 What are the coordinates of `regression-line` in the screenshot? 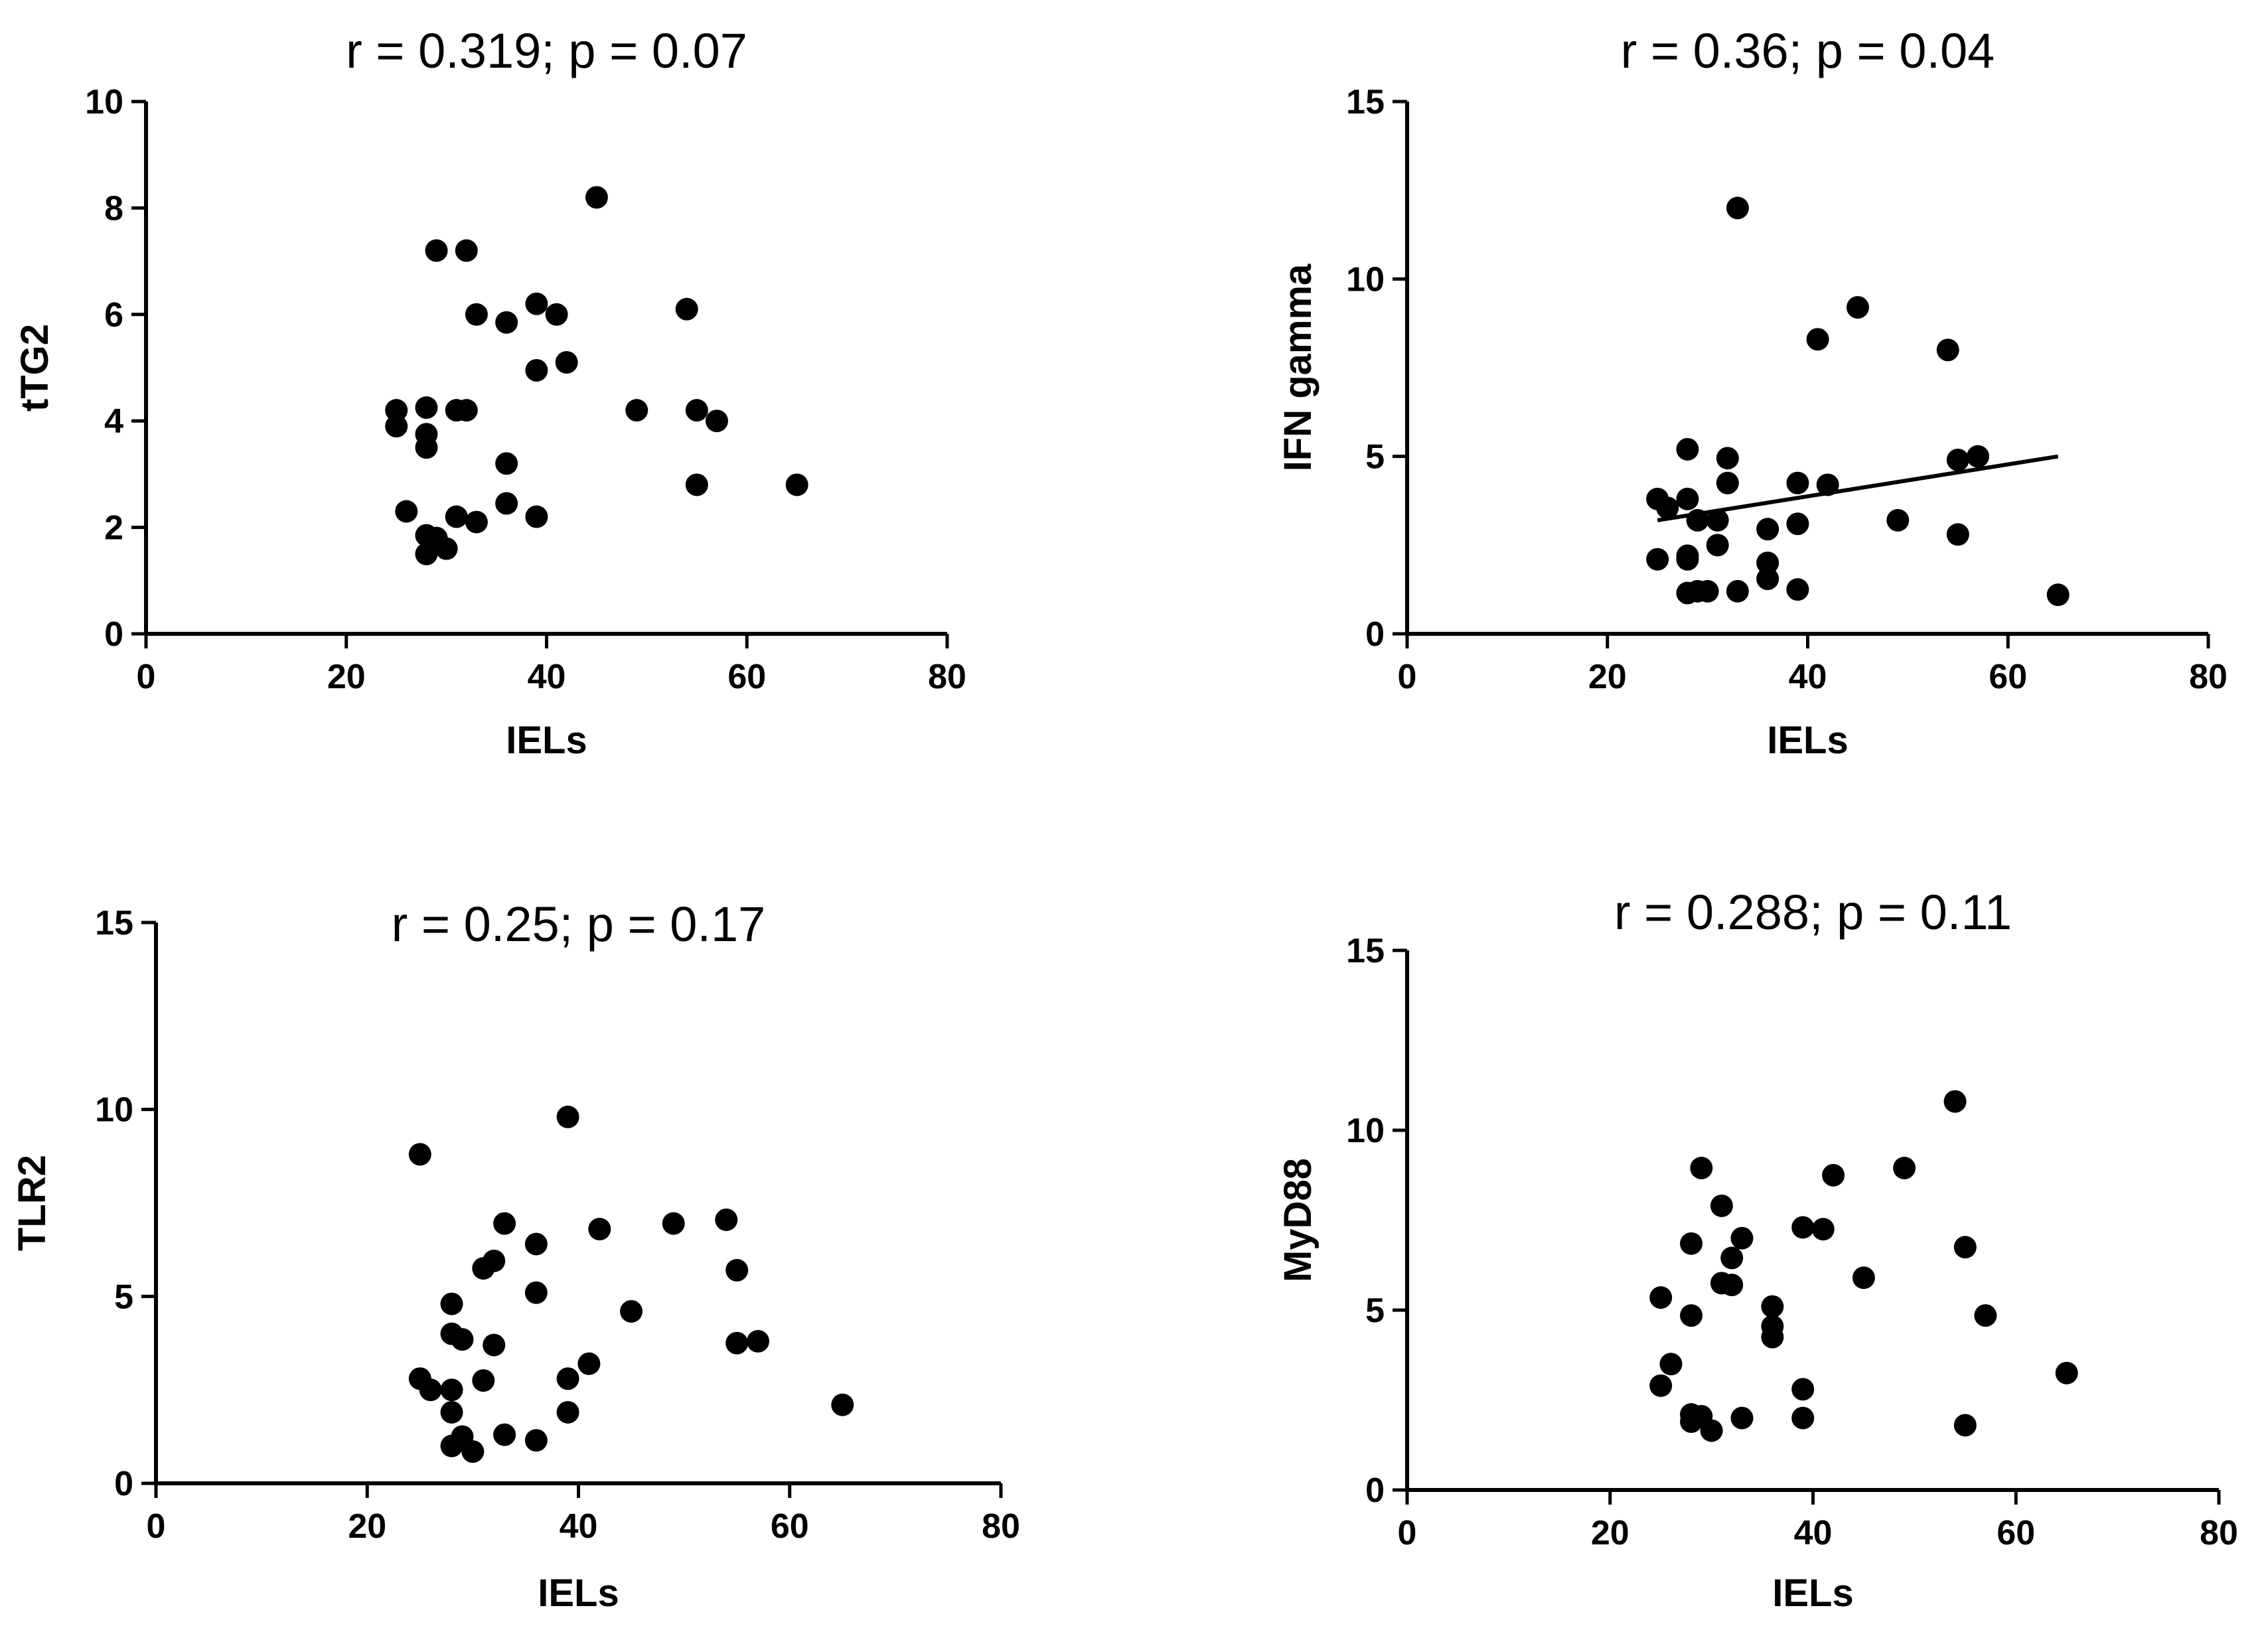 It's located at (1858, 488).